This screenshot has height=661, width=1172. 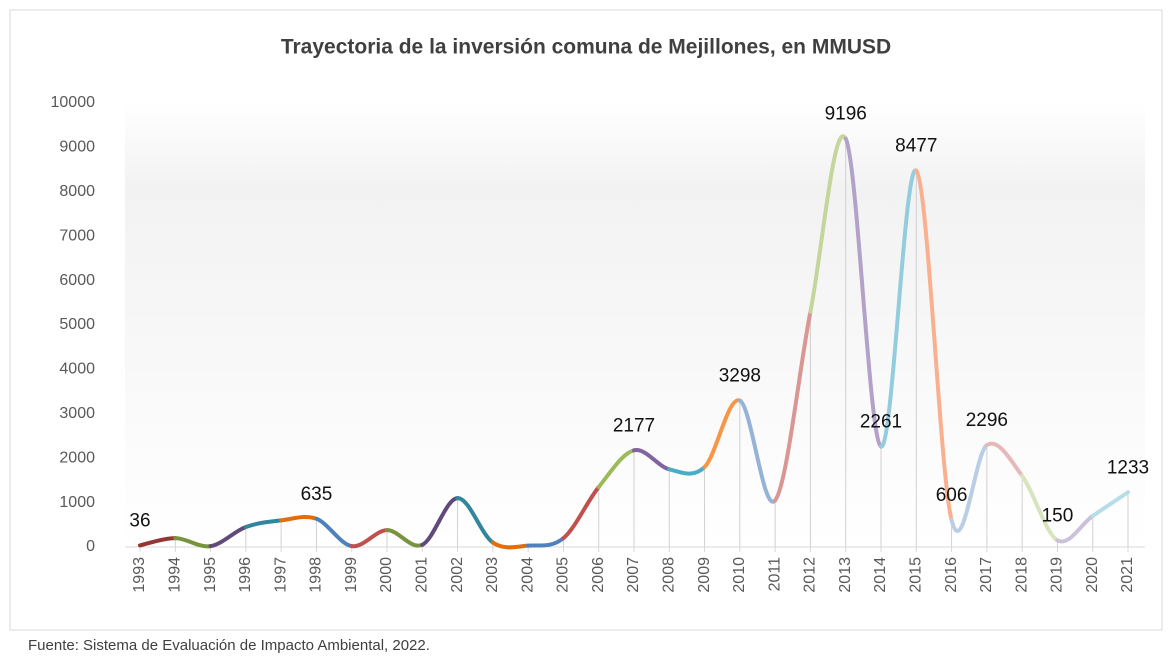 I want to click on x-tick-label: 2014, so click(x=880, y=575).